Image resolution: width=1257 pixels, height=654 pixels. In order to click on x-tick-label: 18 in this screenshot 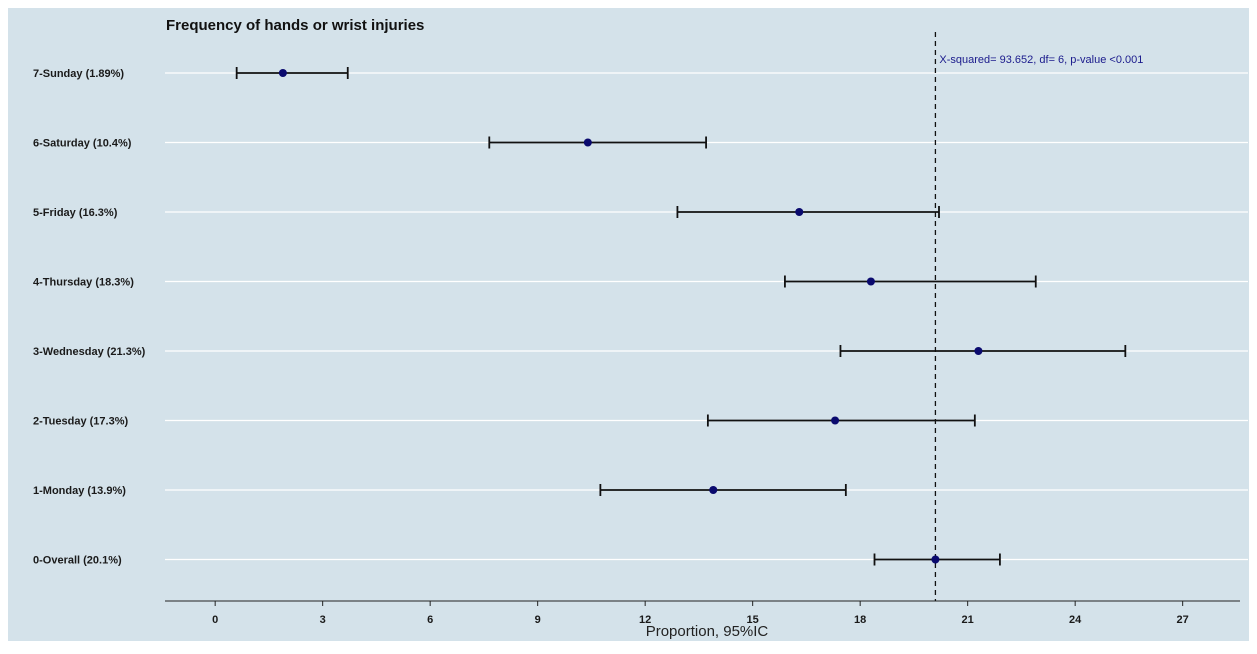, I will do `click(860, 620)`.